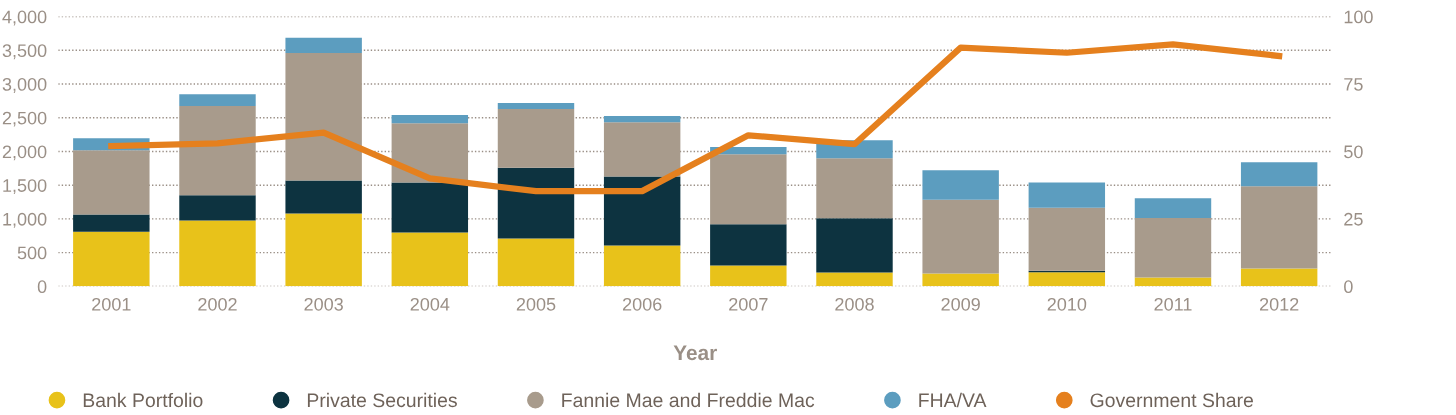  What do you see at coordinates (24, 153) in the screenshot?
I see `y-tick-label: 2,000` at bounding box center [24, 153].